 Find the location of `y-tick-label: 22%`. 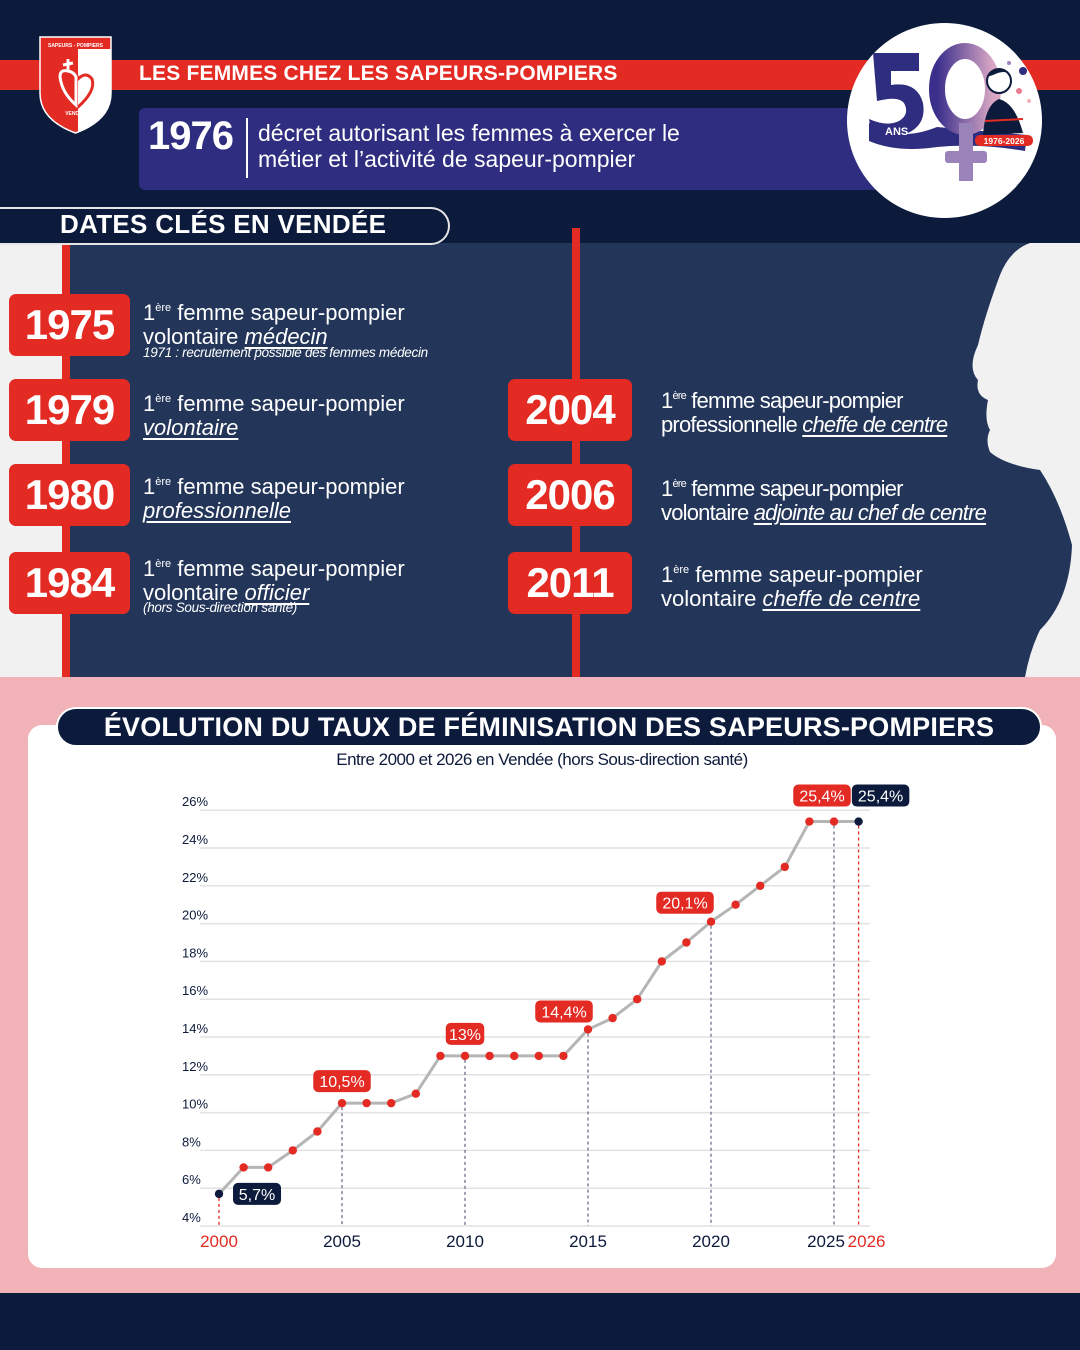

y-tick-label: 22% is located at coordinates (195, 877).